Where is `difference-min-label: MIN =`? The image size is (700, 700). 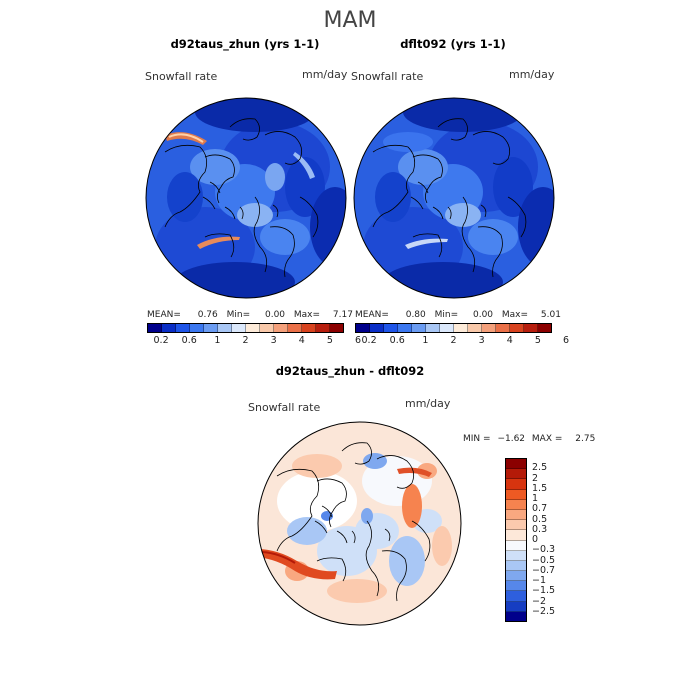 difference-min-label: MIN = is located at coordinates (477, 439).